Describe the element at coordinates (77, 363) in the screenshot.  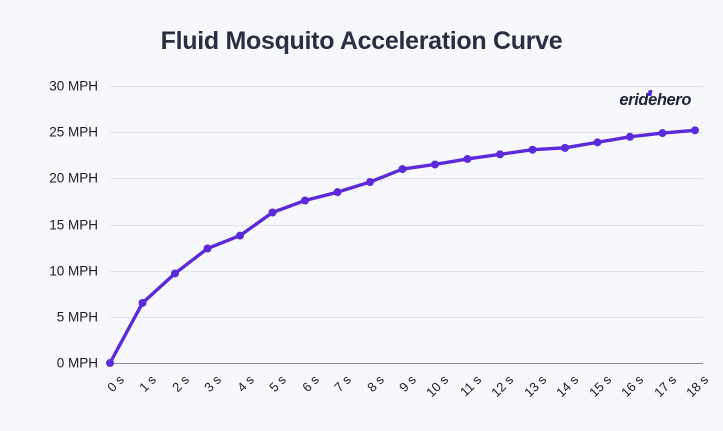
I see `y-axis-tick-label: 0 MPH` at that location.